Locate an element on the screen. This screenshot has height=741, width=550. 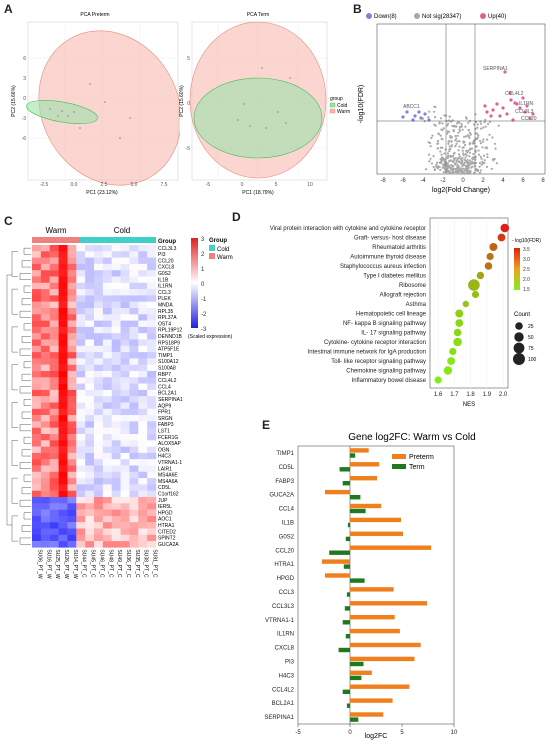
row-dendrogram is located at coordinates (18, 396).